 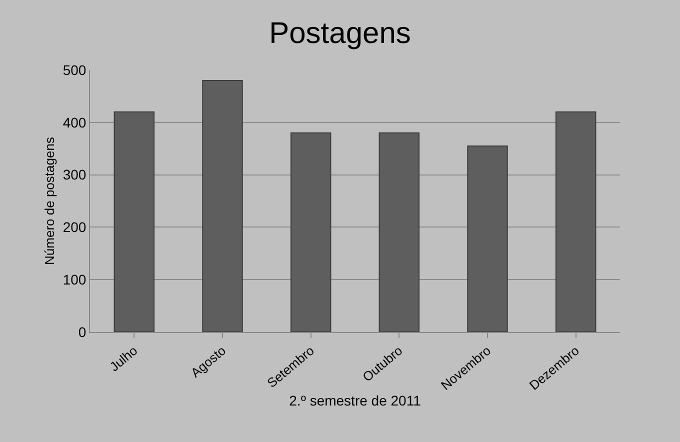 I want to click on x-axis-title: 2.º semestre de 2011, so click(x=355, y=400).